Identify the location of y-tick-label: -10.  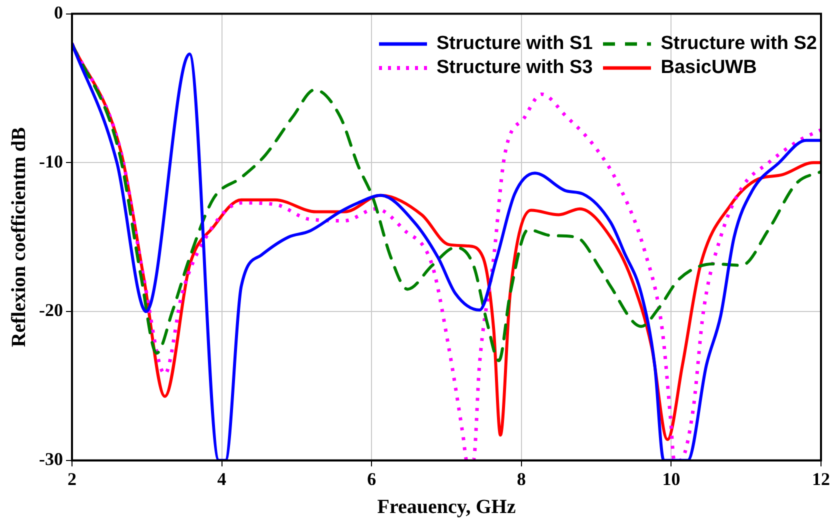
(50, 161).